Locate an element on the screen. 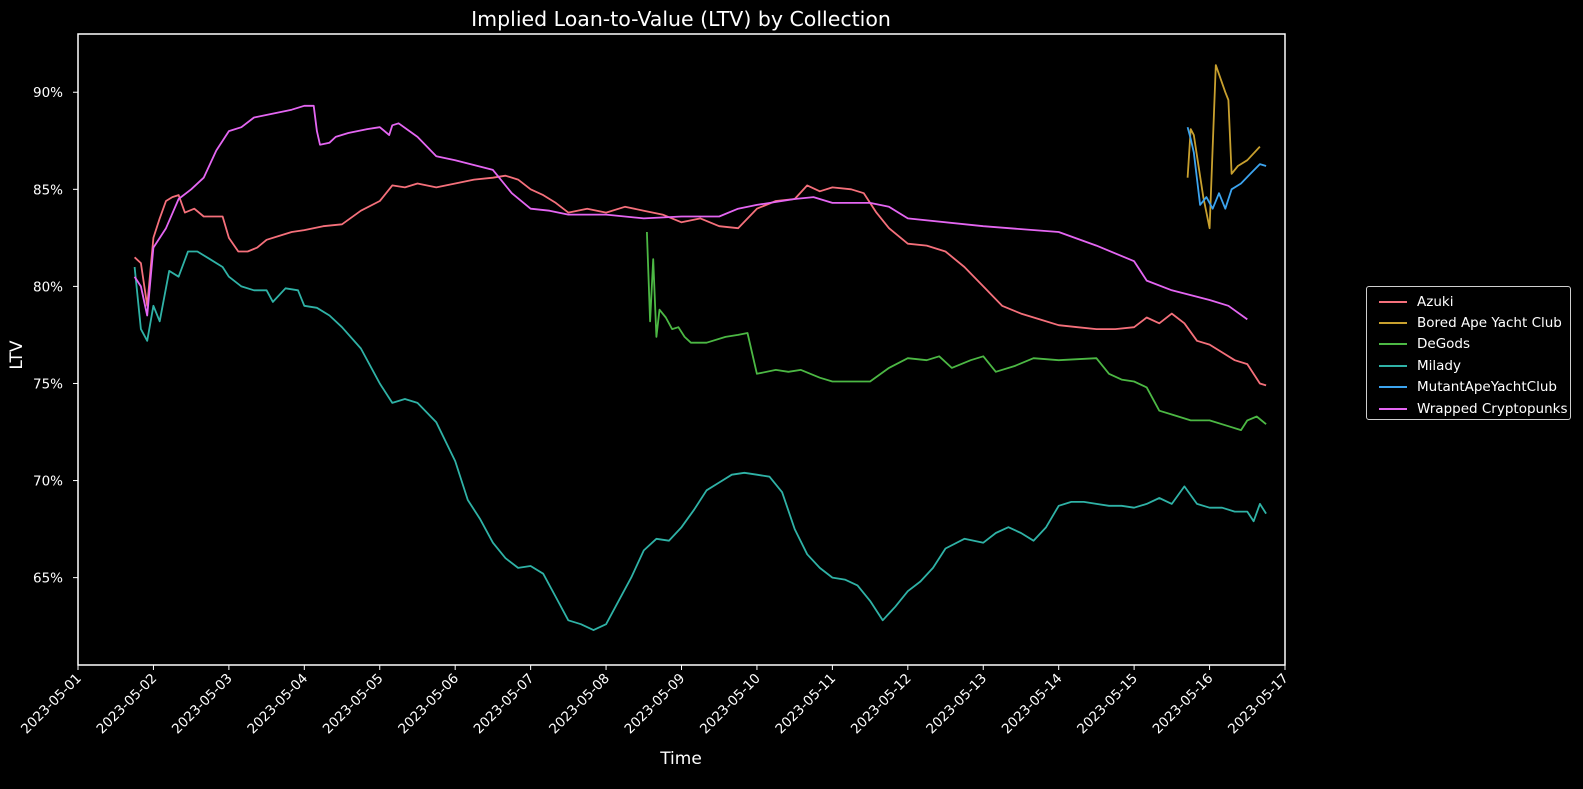  y-tick-label: 85% is located at coordinates (48, 190).